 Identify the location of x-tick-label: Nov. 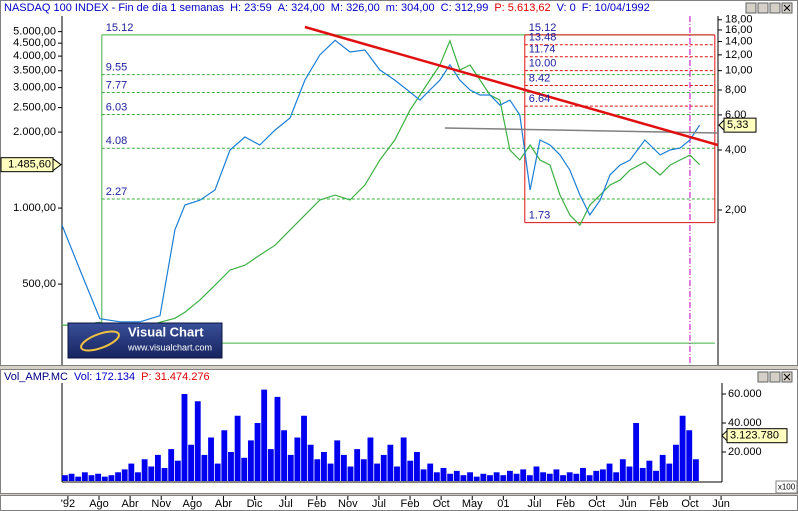
(348, 504).